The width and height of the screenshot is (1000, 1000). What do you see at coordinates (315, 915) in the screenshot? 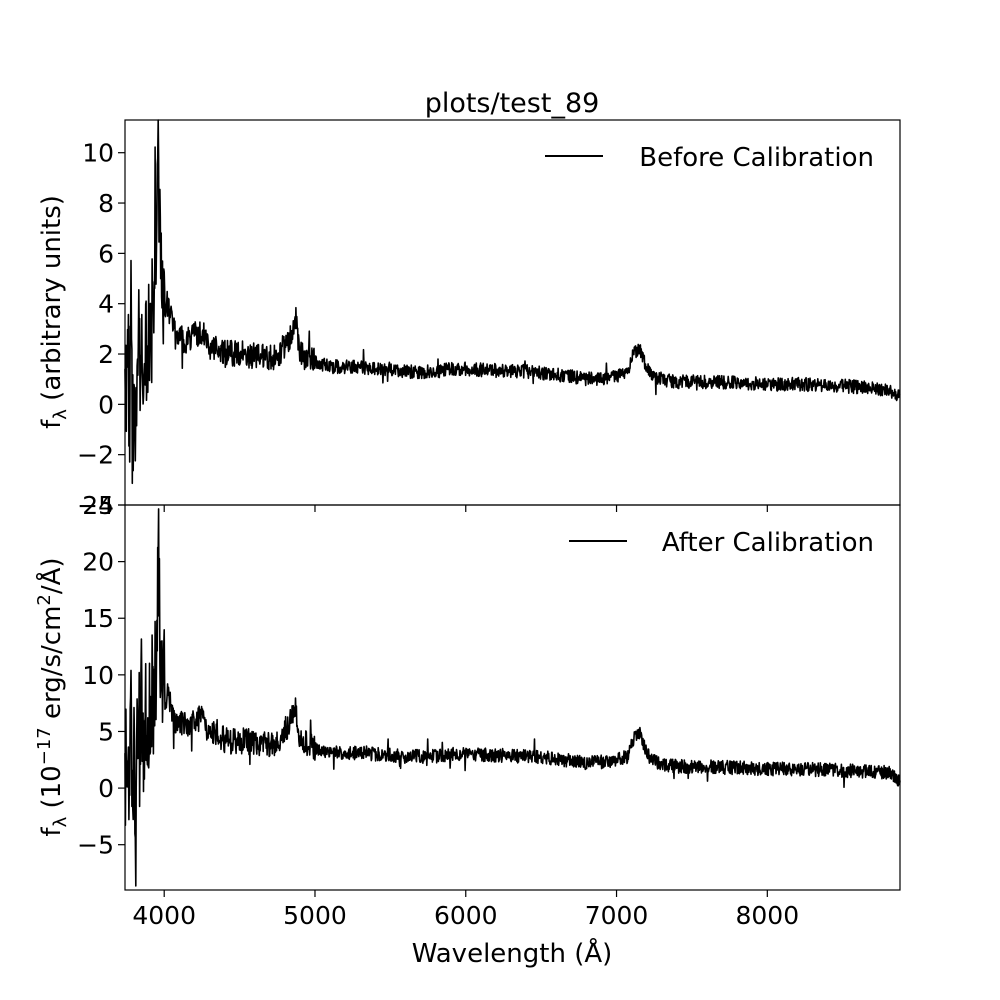
I see `x-tick-label: 5000` at bounding box center [315, 915].